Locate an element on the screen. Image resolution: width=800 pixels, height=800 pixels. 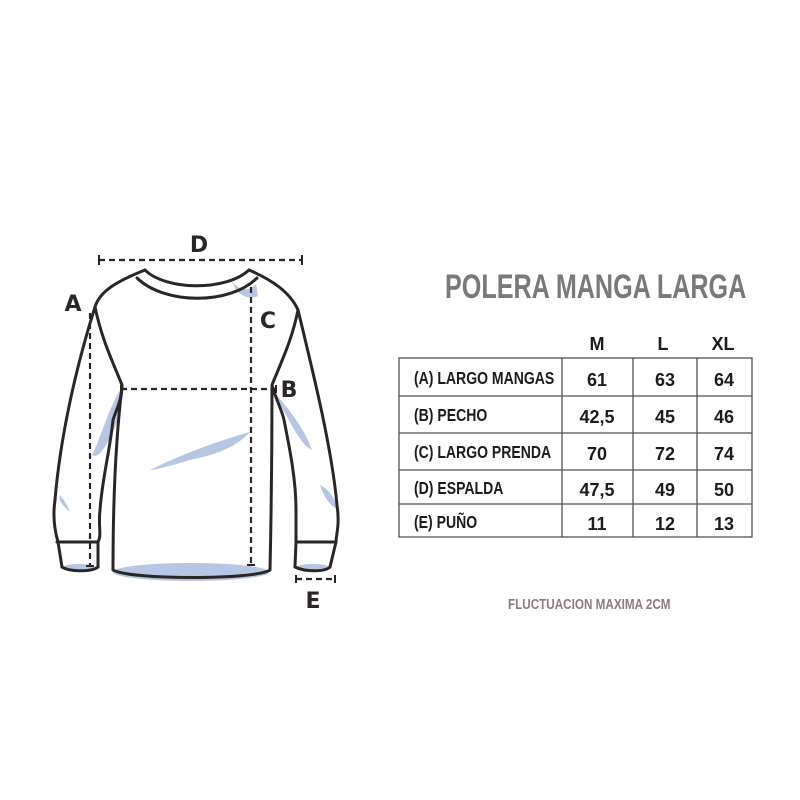
measure-b-line is located at coordinates (198, 389).